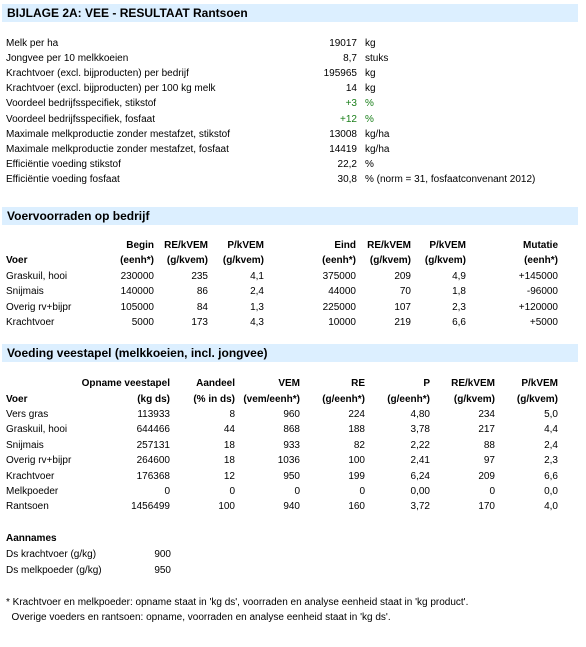 Image resolution: width=586 pixels, height=647 pixels. Describe the element at coordinates (232, 414) in the screenshot. I see `feeding-cell: 8` at that location.